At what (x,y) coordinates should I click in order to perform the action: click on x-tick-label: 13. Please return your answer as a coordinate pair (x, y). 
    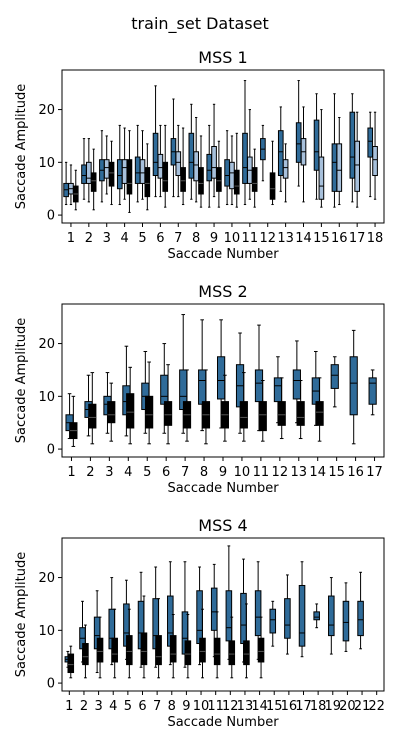
    Looking at the image, I should click on (245, 706).